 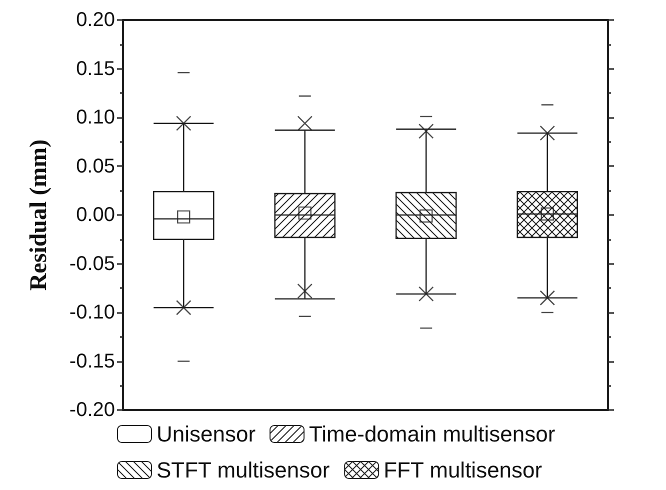 I want to click on y-tick-label: -0.20, so click(x=92, y=410).